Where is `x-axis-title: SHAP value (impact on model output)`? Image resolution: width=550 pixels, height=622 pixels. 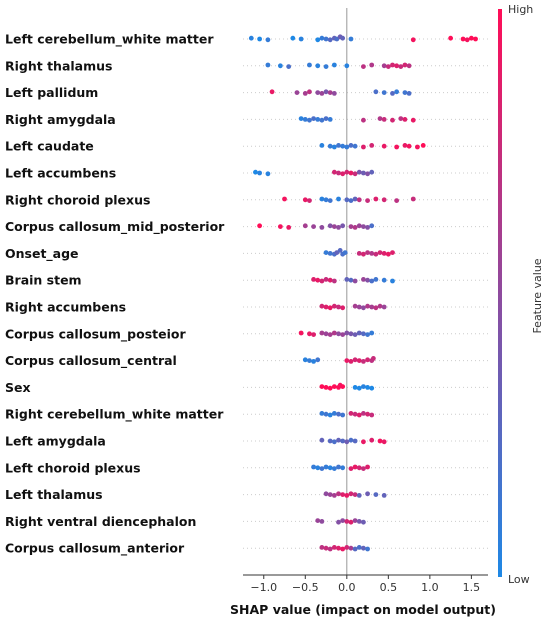 x-axis-title: SHAP value (impact on model output) is located at coordinates (363, 609).